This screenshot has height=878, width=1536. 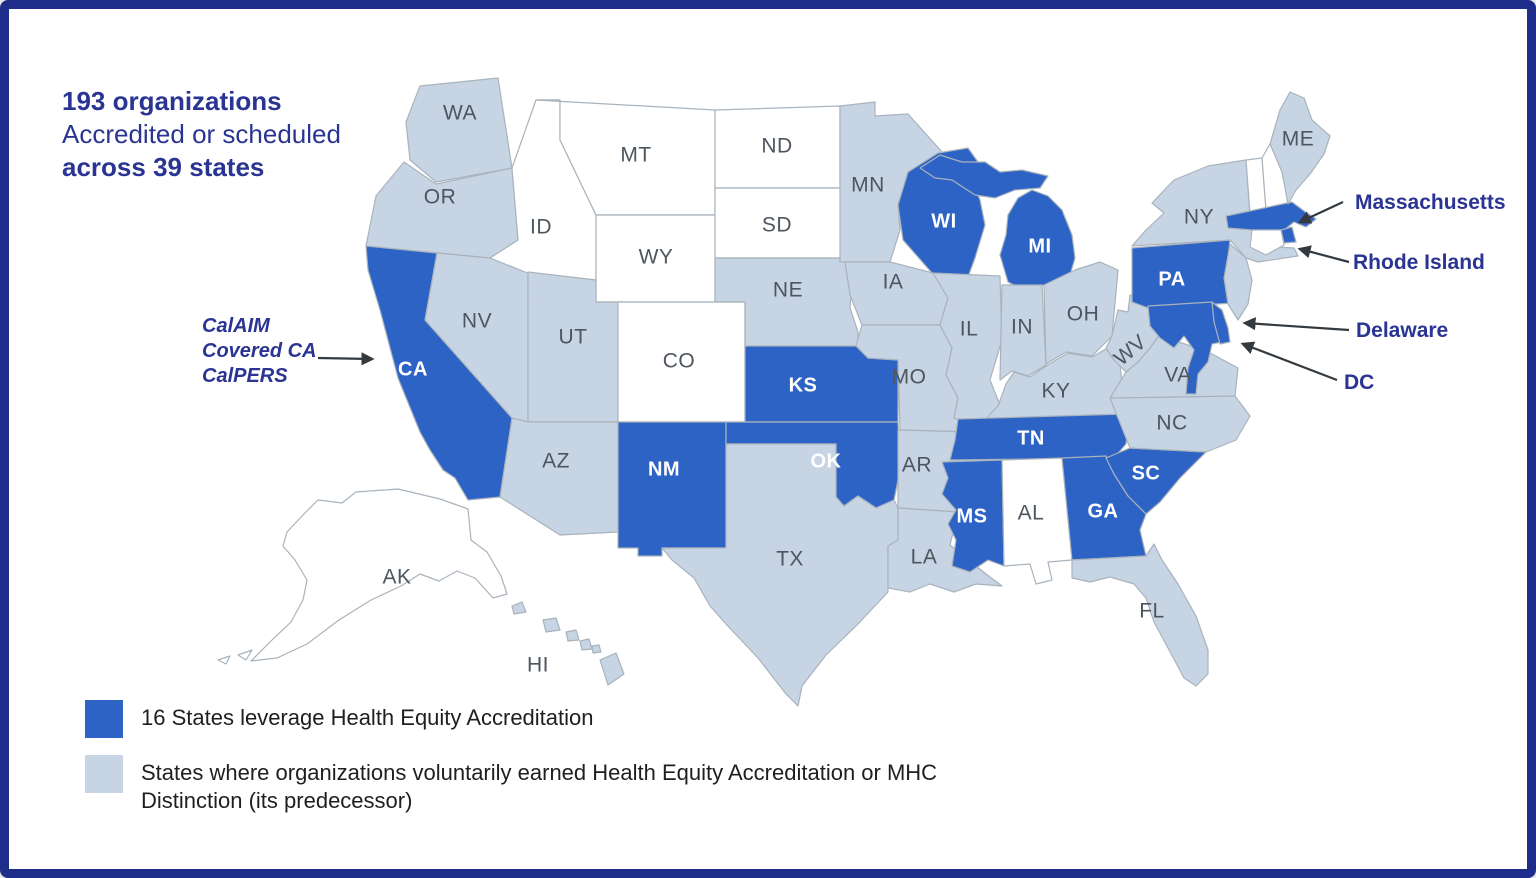 I want to click on state-label-ak: AK, so click(x=396, y=577).